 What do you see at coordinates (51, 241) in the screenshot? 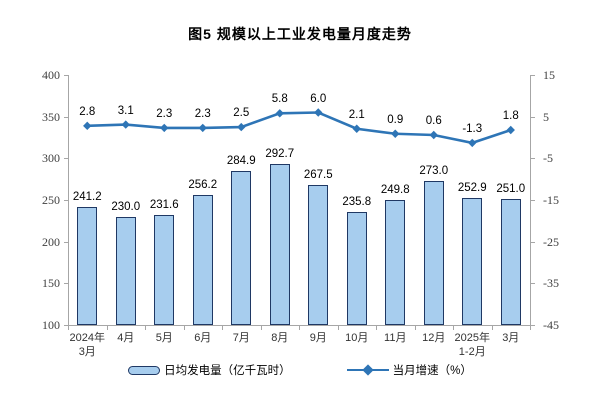
I see `left-axis-tick-label: 200` at bounding box center [51, 241].